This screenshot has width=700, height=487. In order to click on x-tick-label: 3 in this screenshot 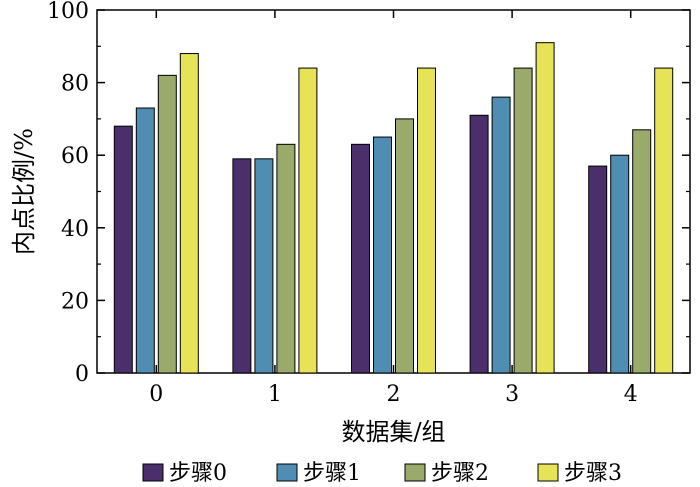, I will do `click(512, 394)`.